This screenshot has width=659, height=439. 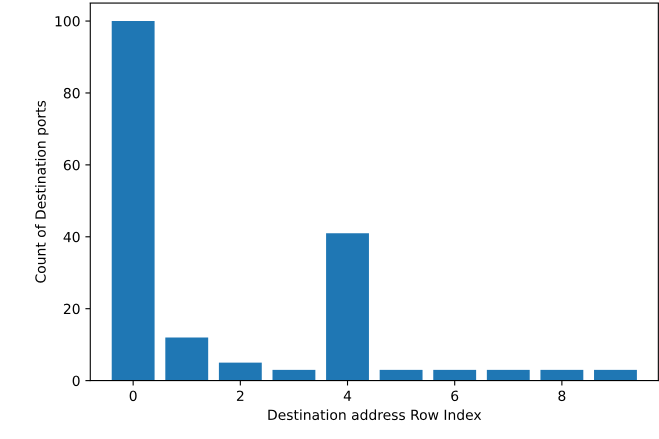 What do you see at coordinates (76, 381) in the screenshot?
I see `y-tick-label: 0` at bounding box center [76, 381].